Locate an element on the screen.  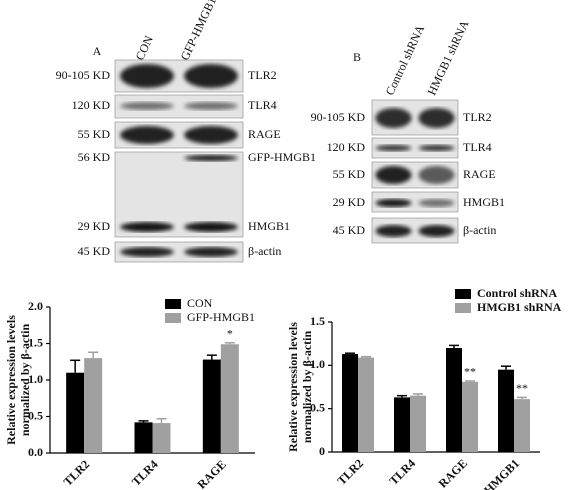
protein-label: GFP-HMGB1 is located at coordinates (282, 157).